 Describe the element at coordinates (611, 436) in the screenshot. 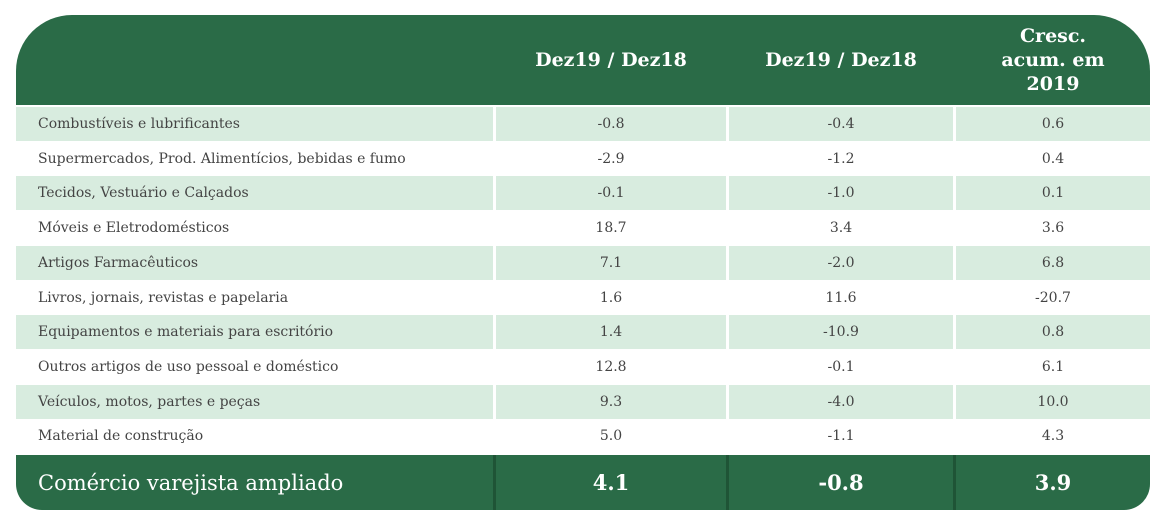

I see `cell-value: 5.0` at that location.